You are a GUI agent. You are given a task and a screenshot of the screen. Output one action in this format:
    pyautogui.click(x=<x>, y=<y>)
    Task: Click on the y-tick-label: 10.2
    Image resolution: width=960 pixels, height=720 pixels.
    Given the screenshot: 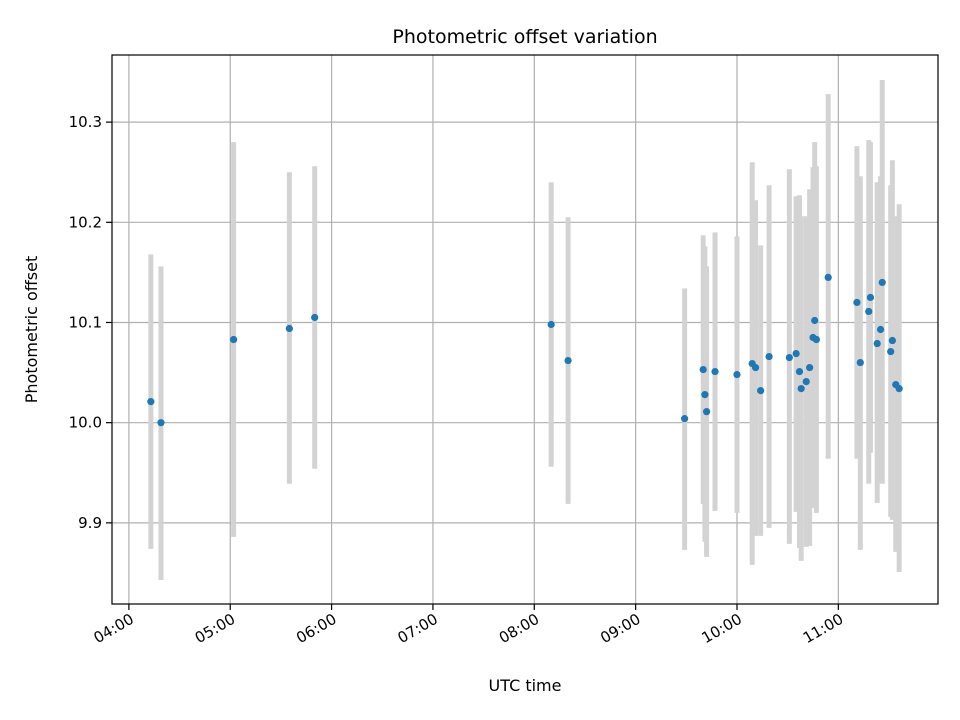 What is the action you would take?
    pyautogui.click(x=85, y=222)
    